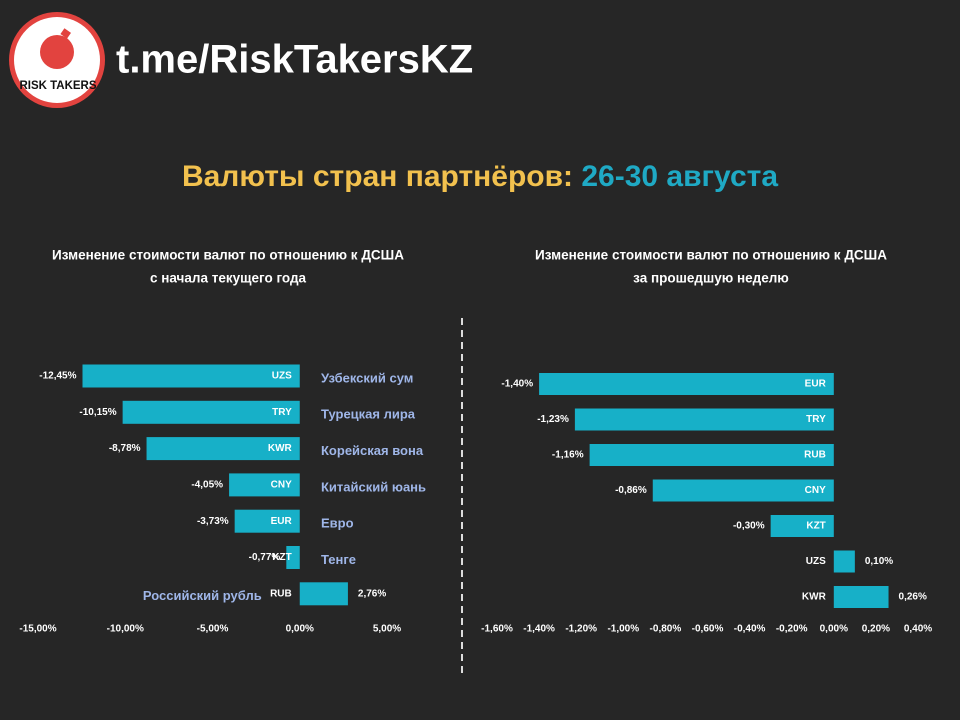  Describe the element at coordinates (338, 559) in the screenshot. I see `currency-name: Тенге` at that location.